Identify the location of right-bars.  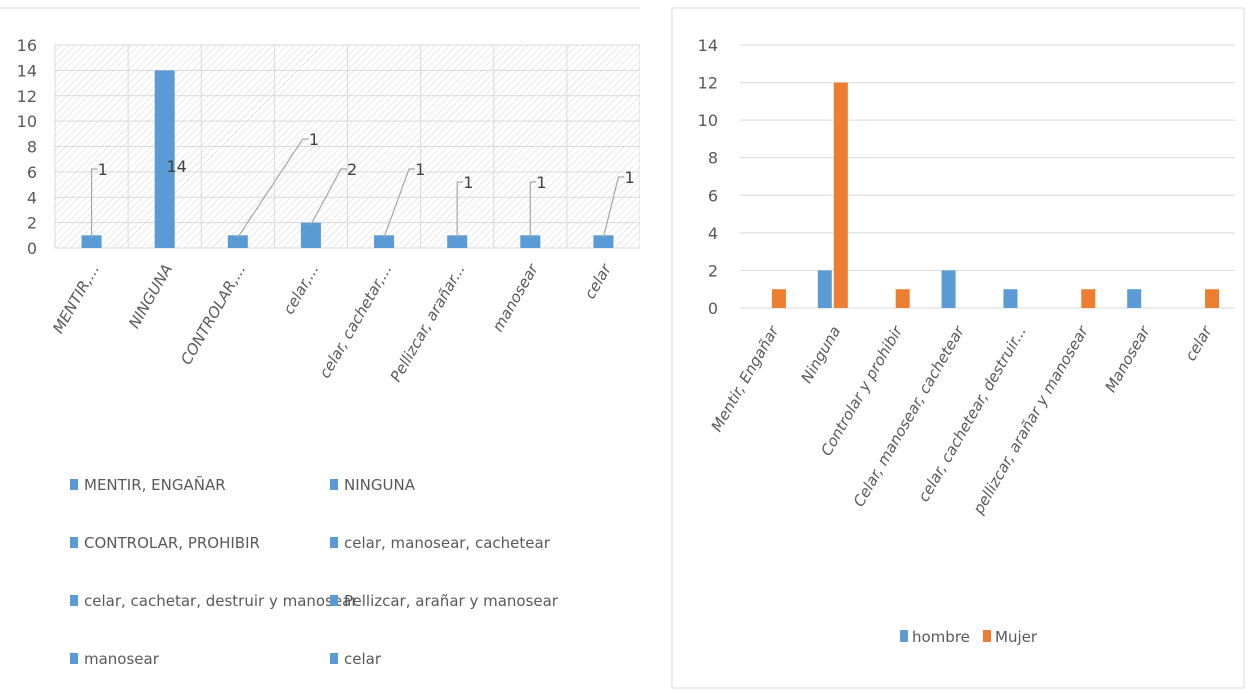
(995, 195).